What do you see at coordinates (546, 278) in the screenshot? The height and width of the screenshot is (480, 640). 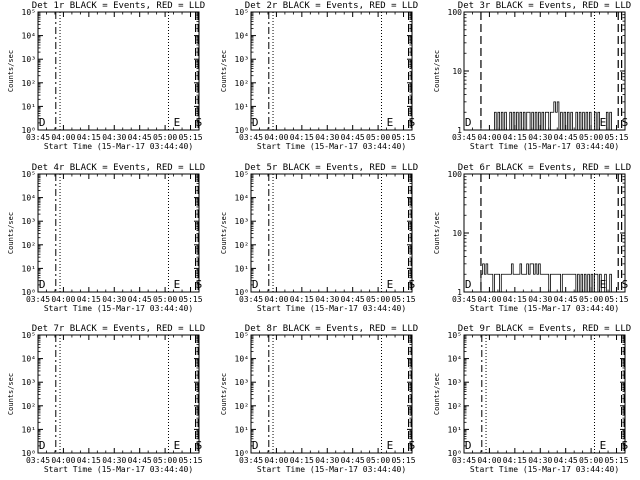 I see `events-series-line` at bounding box center [546, 278].